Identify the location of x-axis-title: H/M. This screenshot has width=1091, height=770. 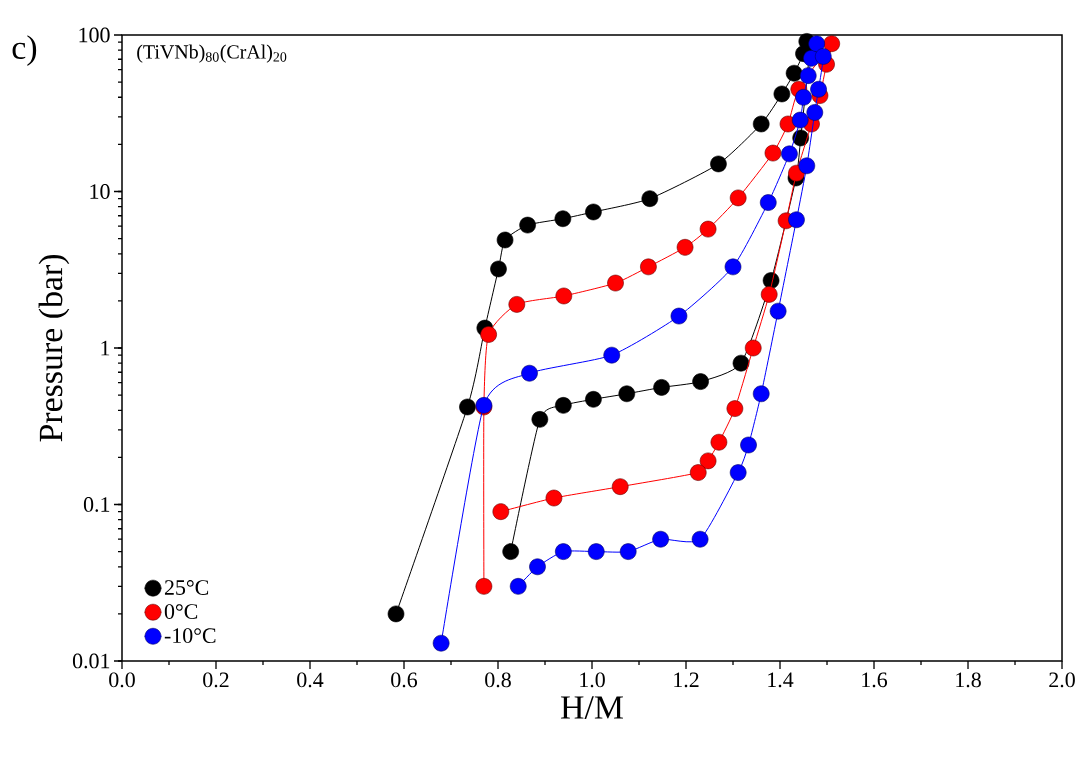
(592, 707).